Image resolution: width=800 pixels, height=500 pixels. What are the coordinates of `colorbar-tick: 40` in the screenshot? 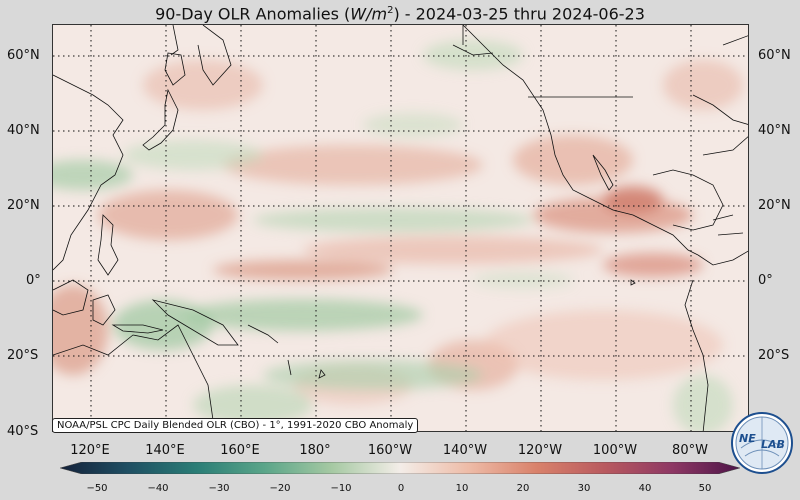 It's located at (645, 488).